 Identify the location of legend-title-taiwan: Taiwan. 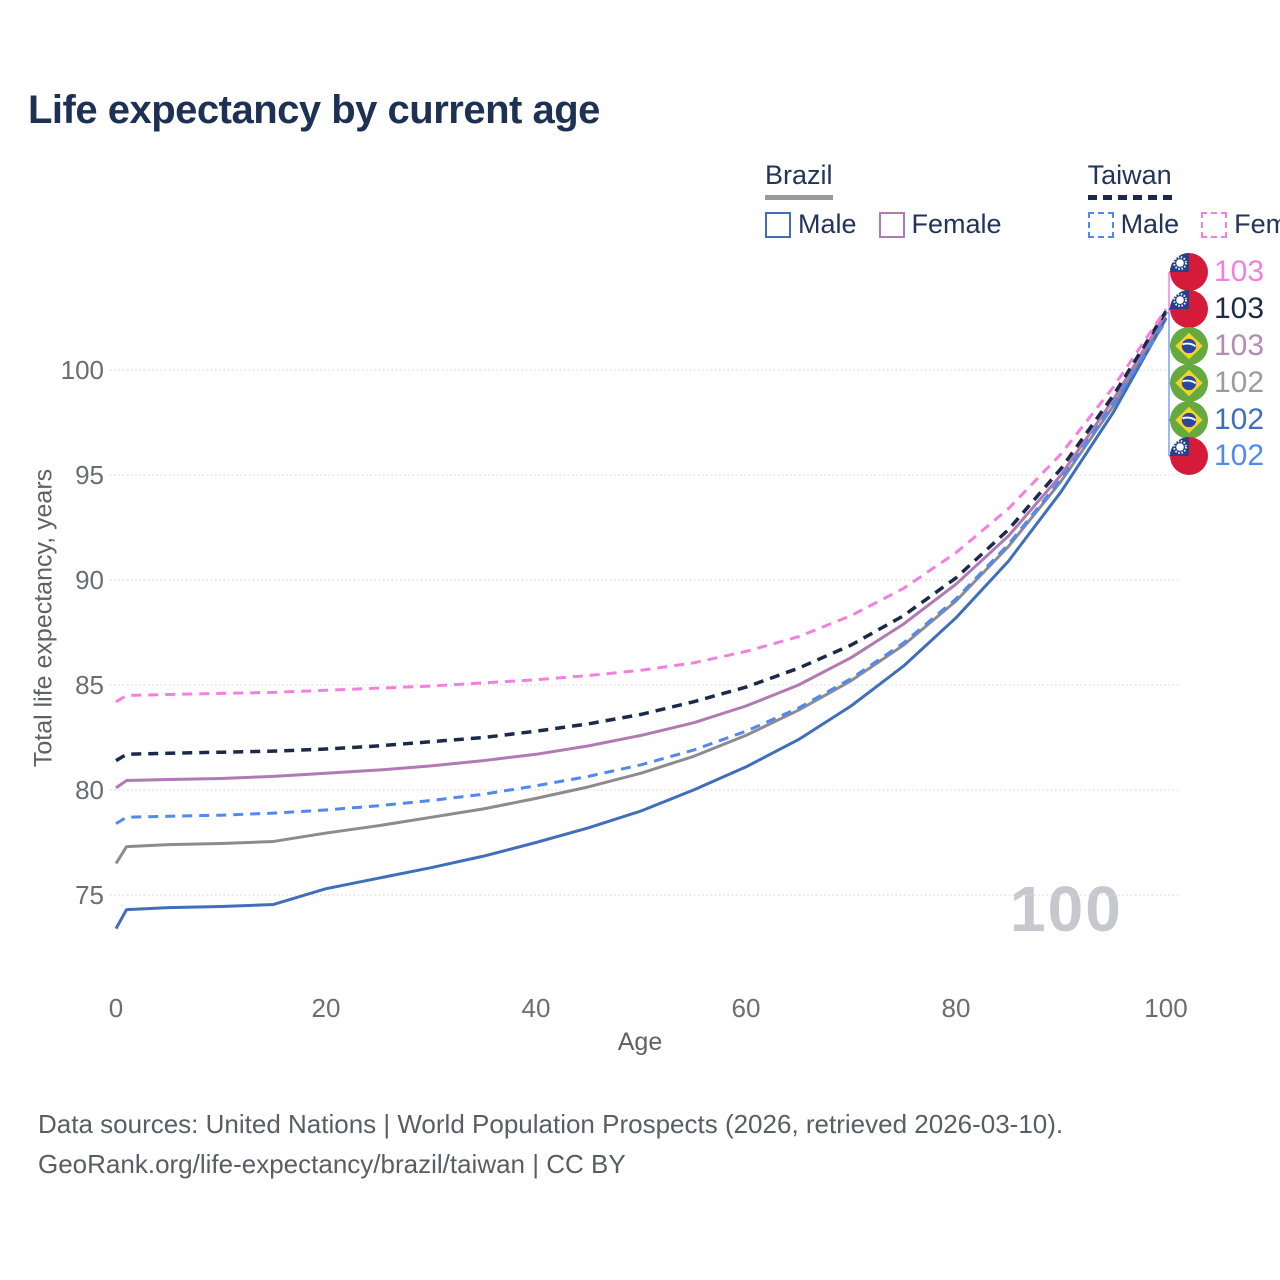
(1129, 180).